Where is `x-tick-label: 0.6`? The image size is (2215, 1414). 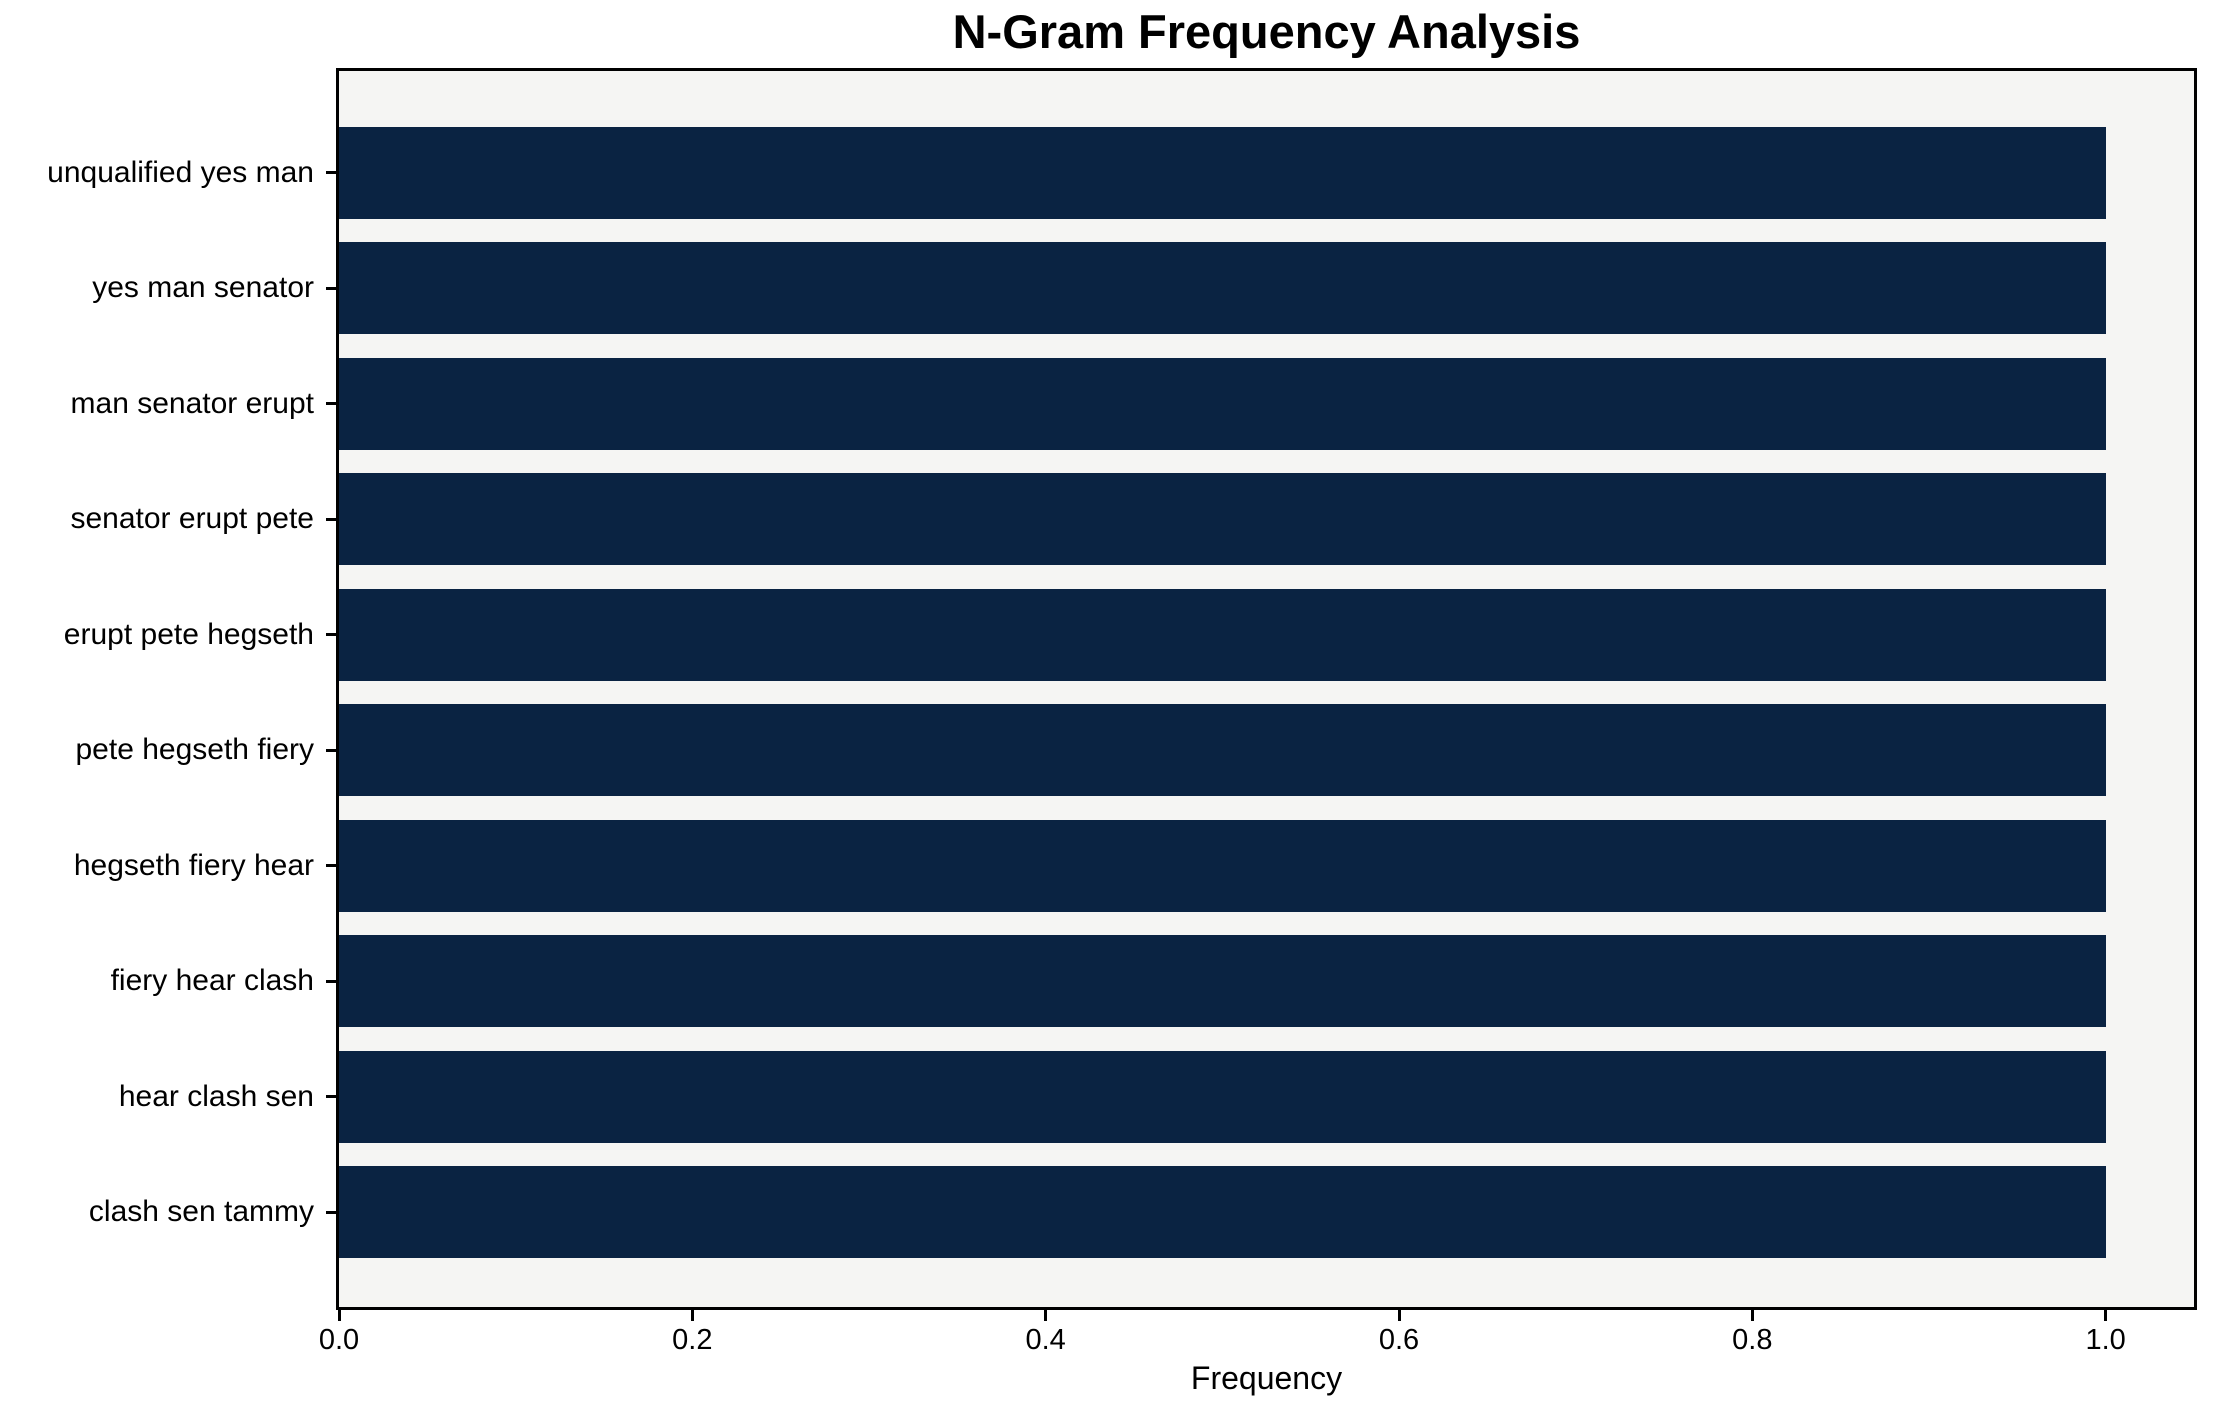 x-tick-label: 0.6 is located at coordinates (1399, 1340).